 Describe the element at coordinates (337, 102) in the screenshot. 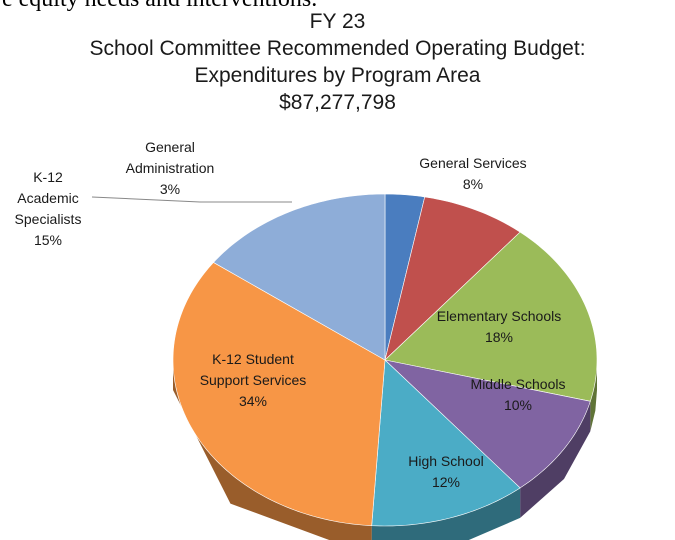

I see `chart-title-line-4: $87,277,798` at that location.